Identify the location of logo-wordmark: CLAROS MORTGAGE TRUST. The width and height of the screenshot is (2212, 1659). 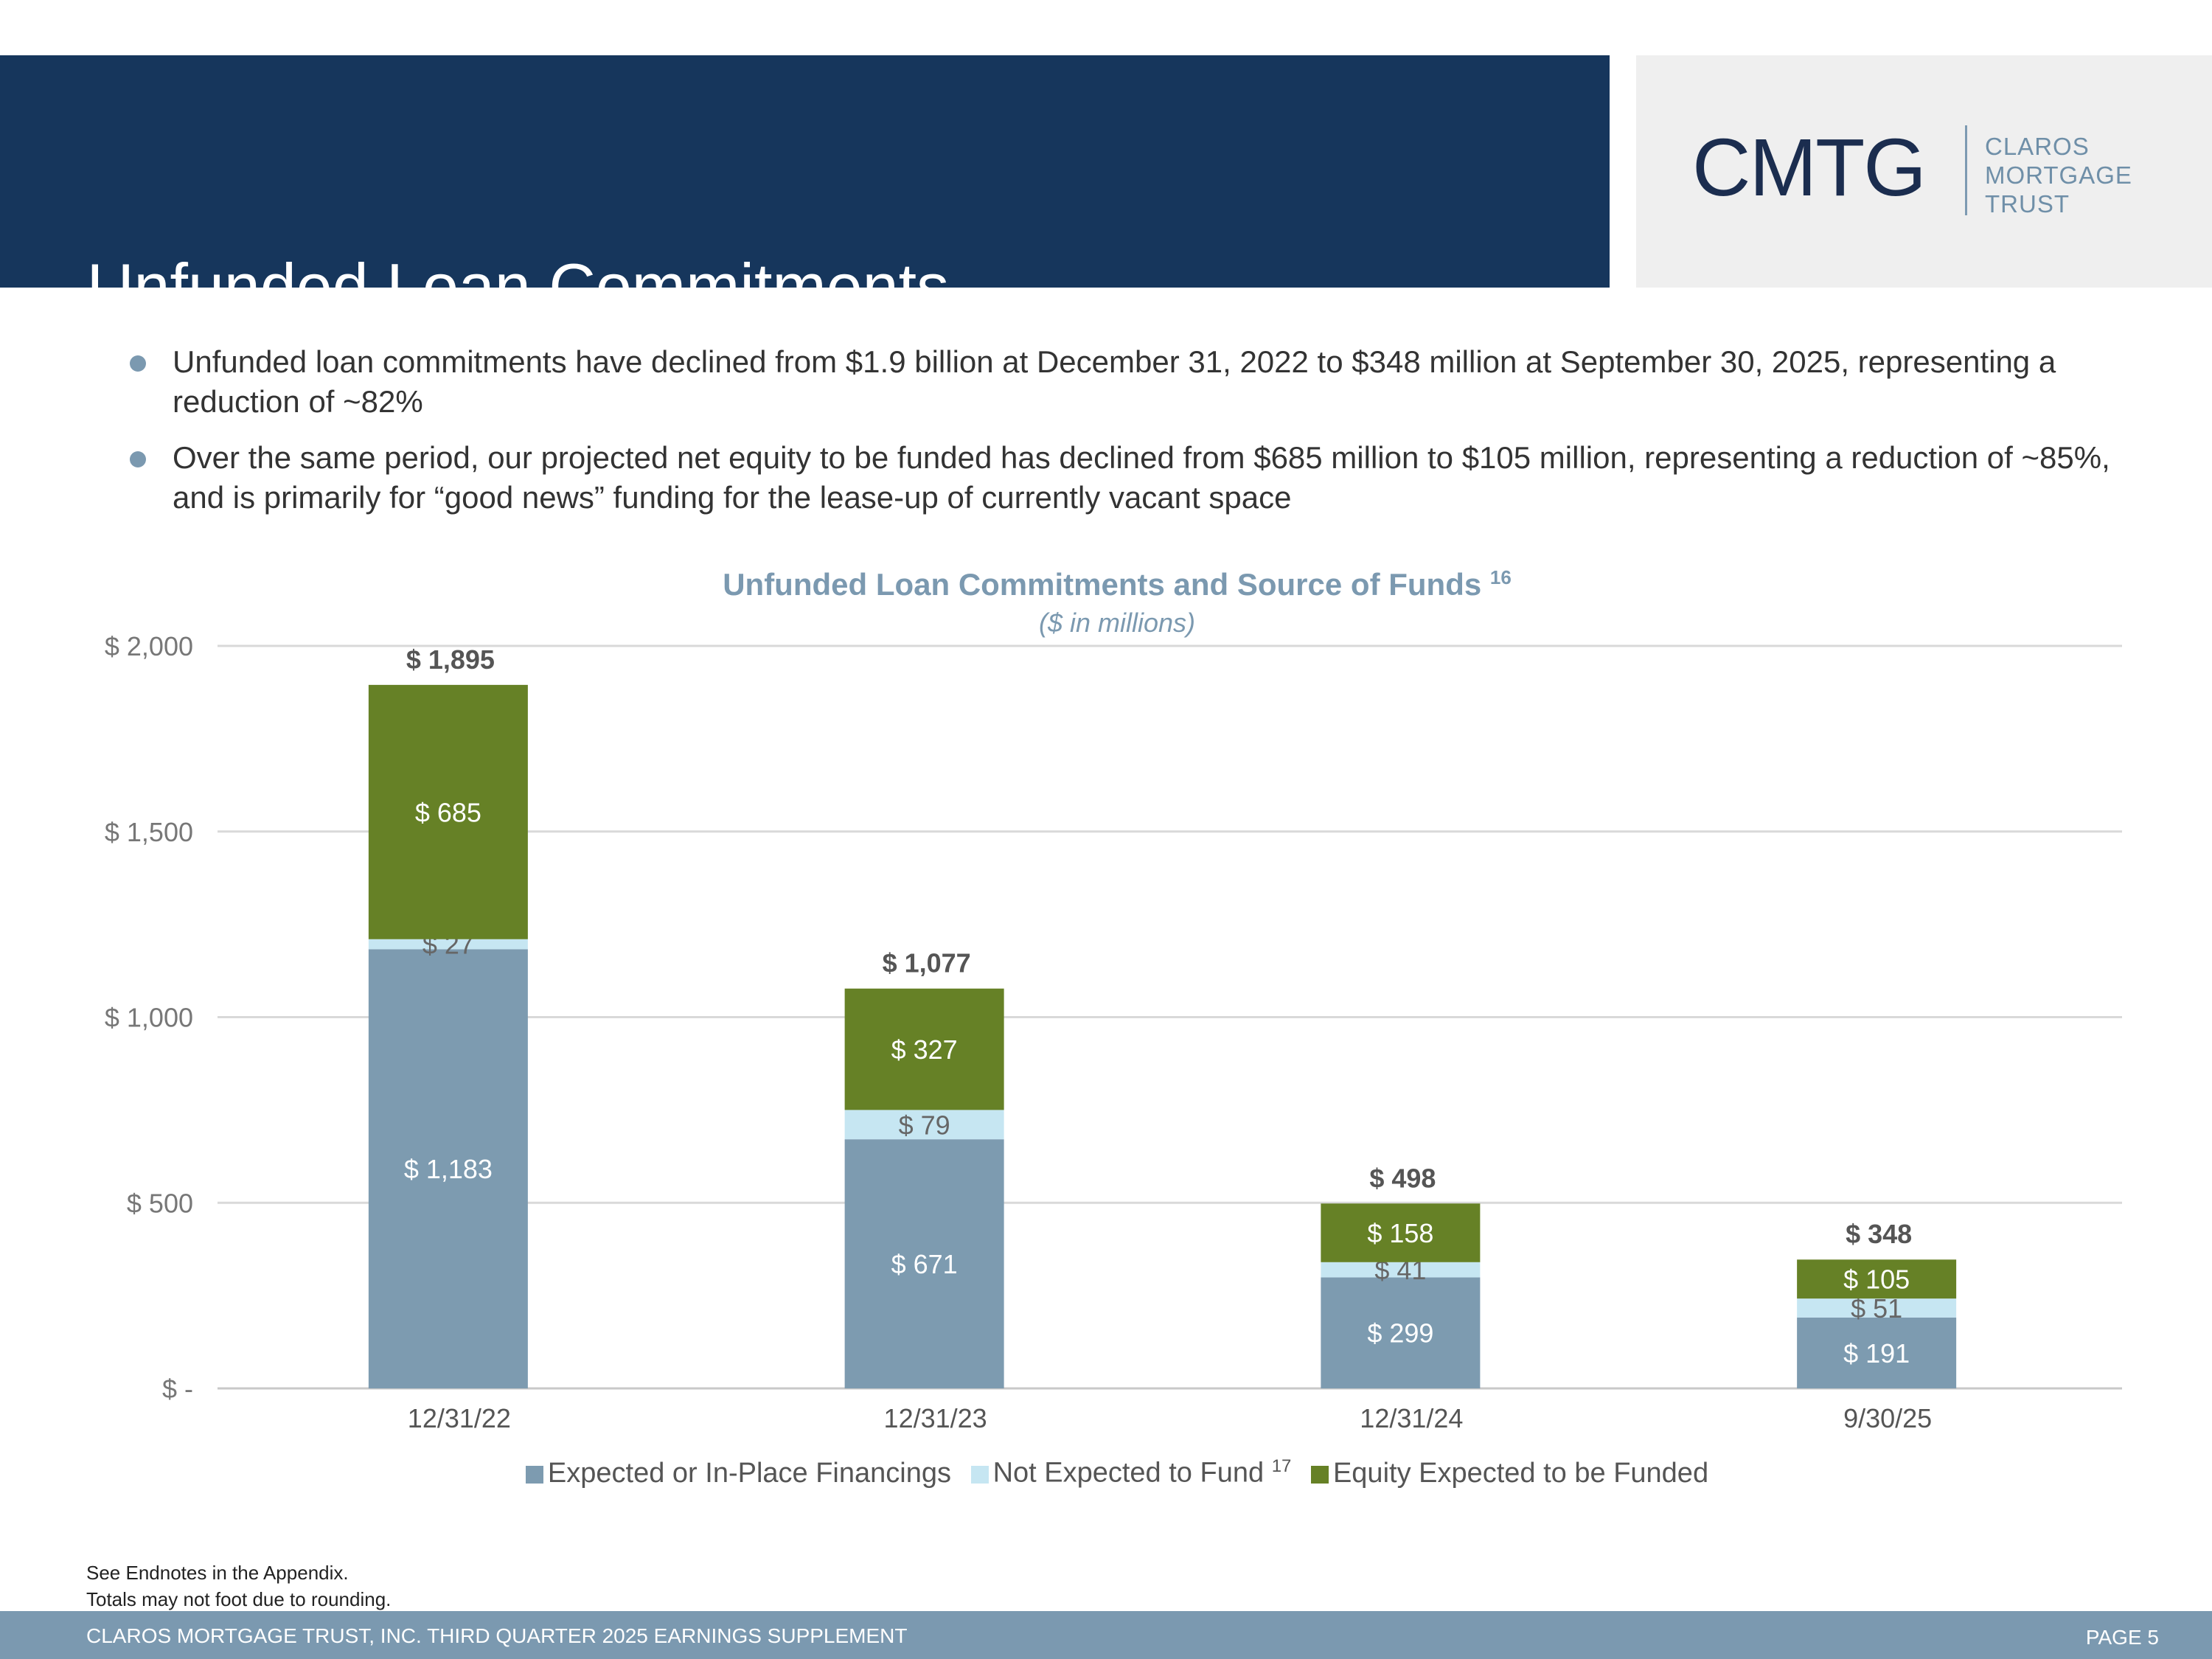
(2058, 175).